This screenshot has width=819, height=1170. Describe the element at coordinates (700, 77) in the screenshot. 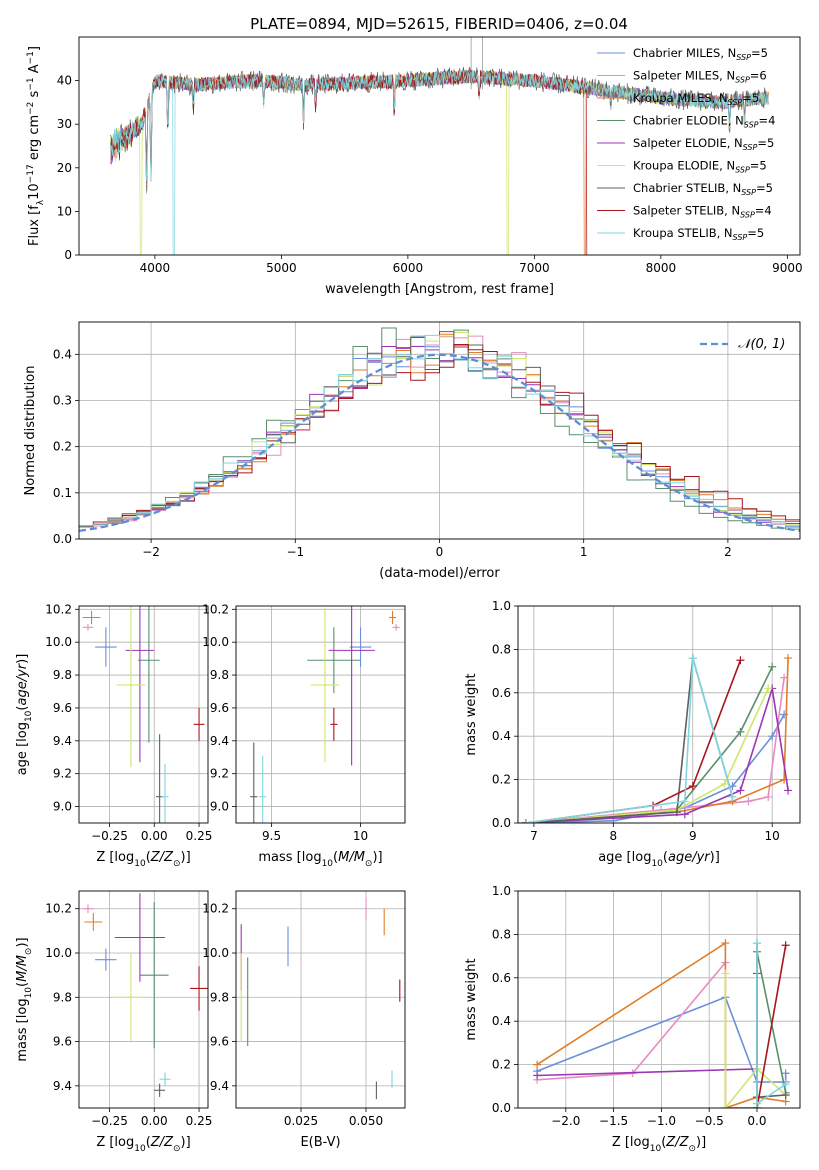

I see `legend-label: Salpeter MILES, NSSP=6` at that location.